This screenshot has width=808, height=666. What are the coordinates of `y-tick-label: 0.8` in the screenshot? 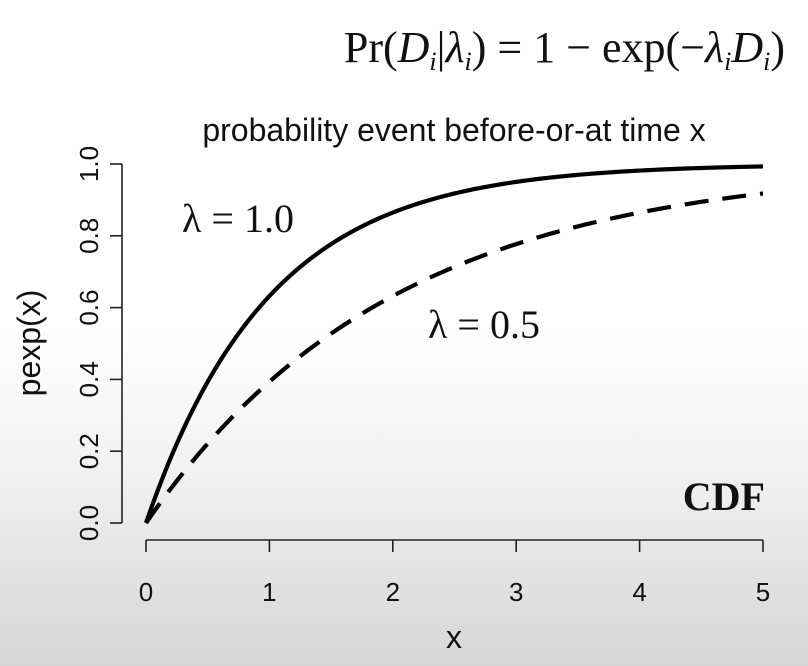 It's located at (89, 236).